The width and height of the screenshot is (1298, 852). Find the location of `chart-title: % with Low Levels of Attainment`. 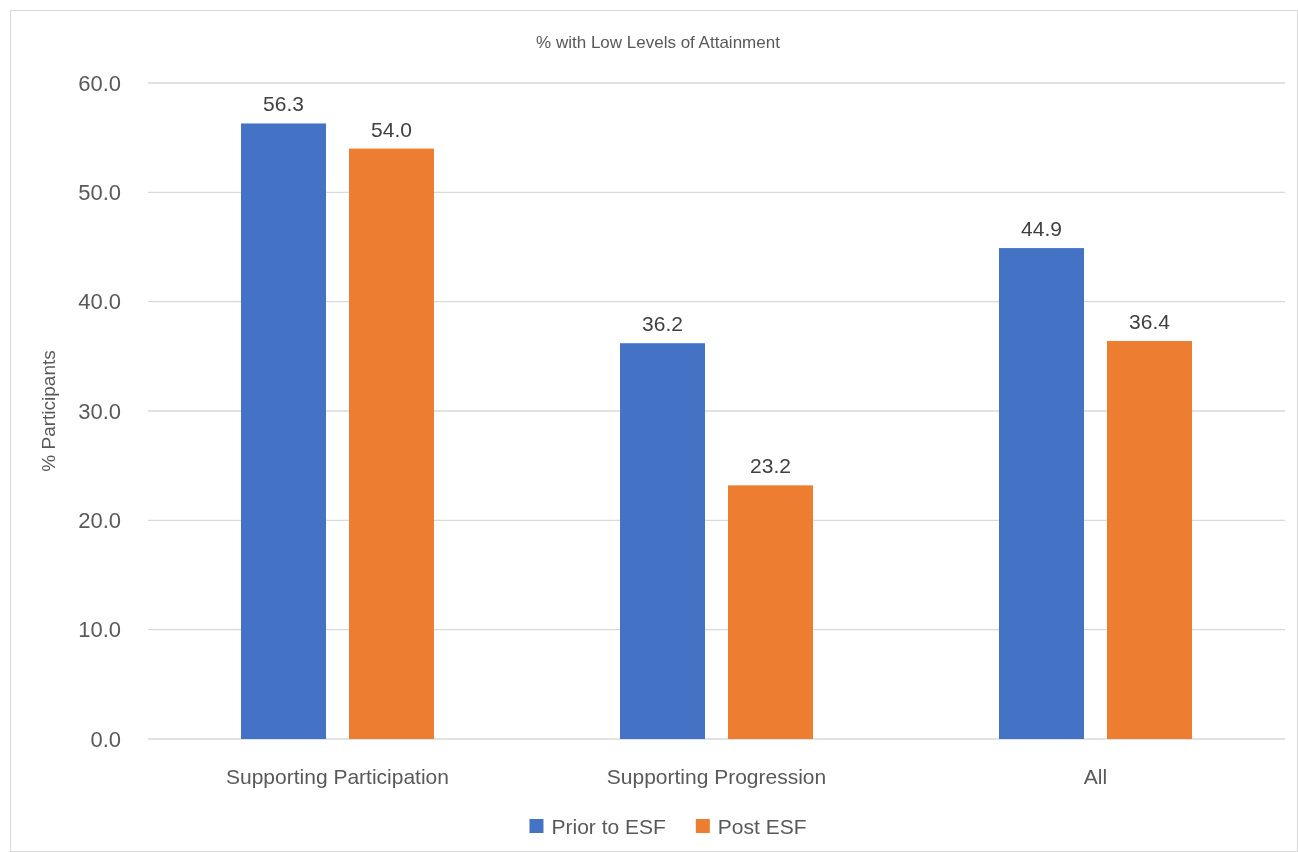

chart-title: % with Low Levels of Attainment is located at coordinates (658, 42).